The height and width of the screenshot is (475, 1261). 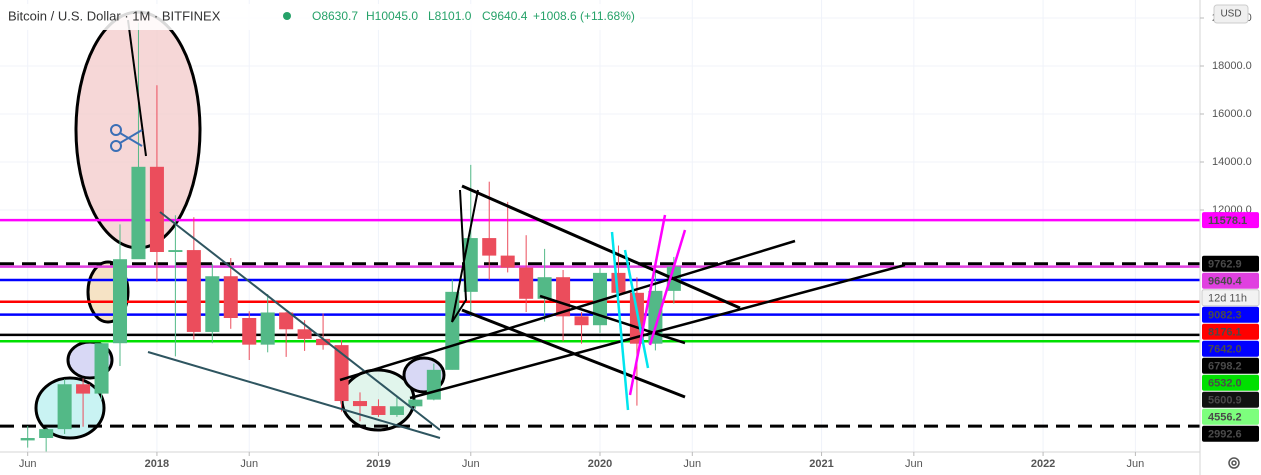 I want to click on x-tick-label: 2019, so click(x=378, y=464).